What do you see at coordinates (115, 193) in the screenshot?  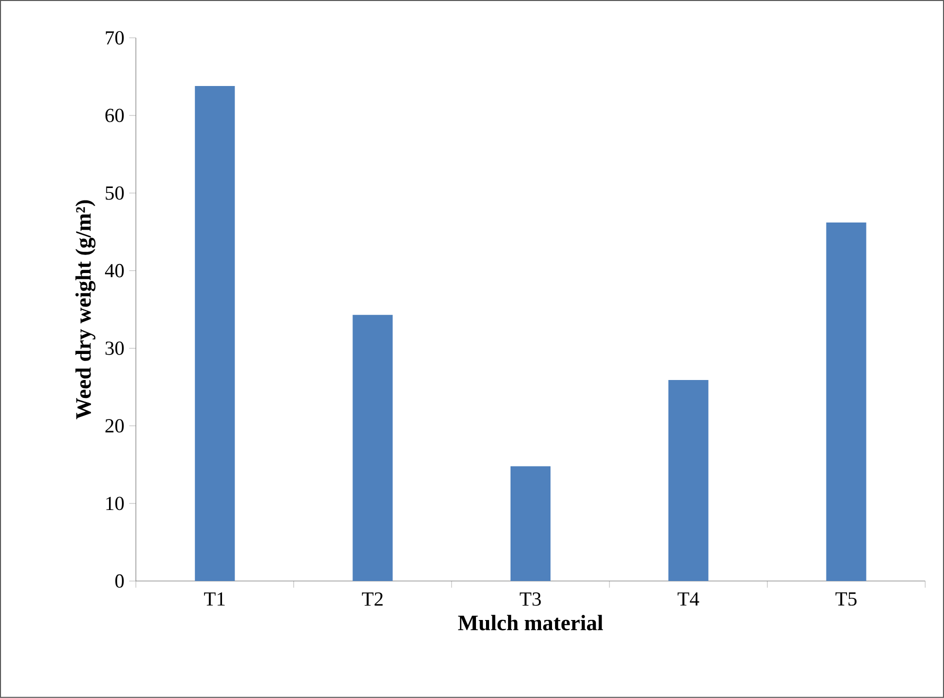 I see `y-tick-label: 50` at bounding box center [115, 193].